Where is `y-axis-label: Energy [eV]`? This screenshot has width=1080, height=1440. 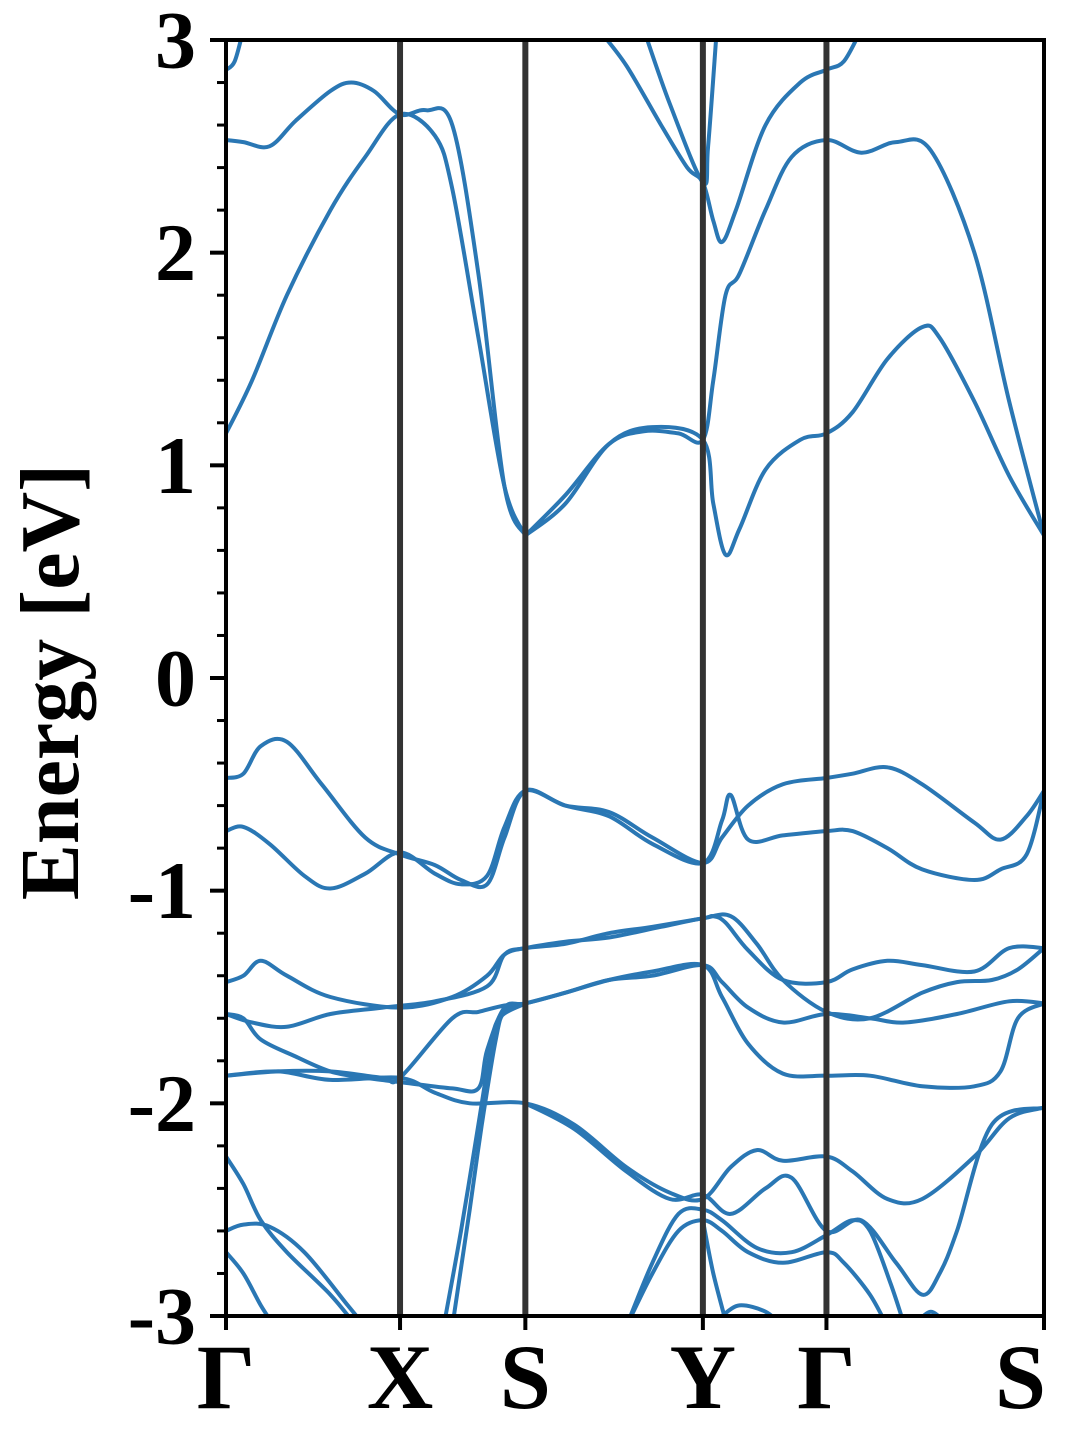
y-axis-label: Energy [eV] is located at coordinates (50, 682).